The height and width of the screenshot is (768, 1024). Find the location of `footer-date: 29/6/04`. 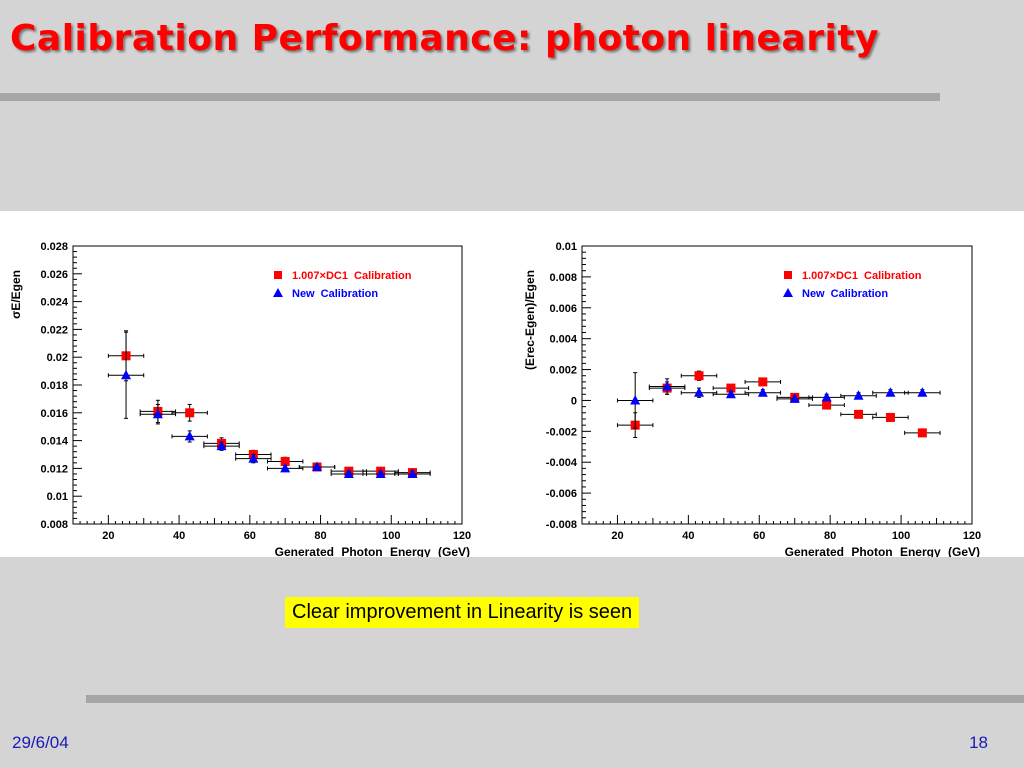

footer-date: 29/6/04 is located at coordinates (40, 742).